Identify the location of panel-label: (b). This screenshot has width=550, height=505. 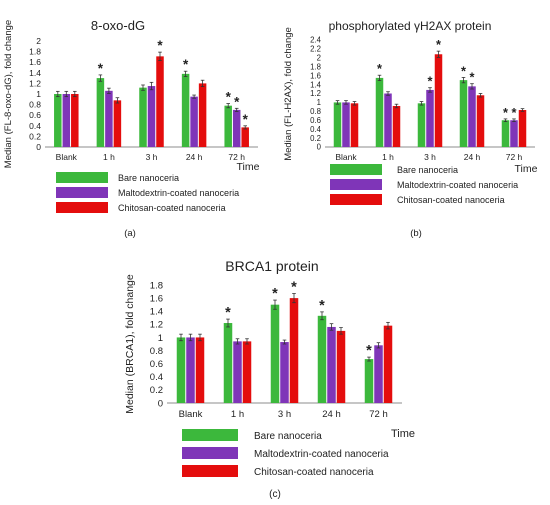
(416, 233).